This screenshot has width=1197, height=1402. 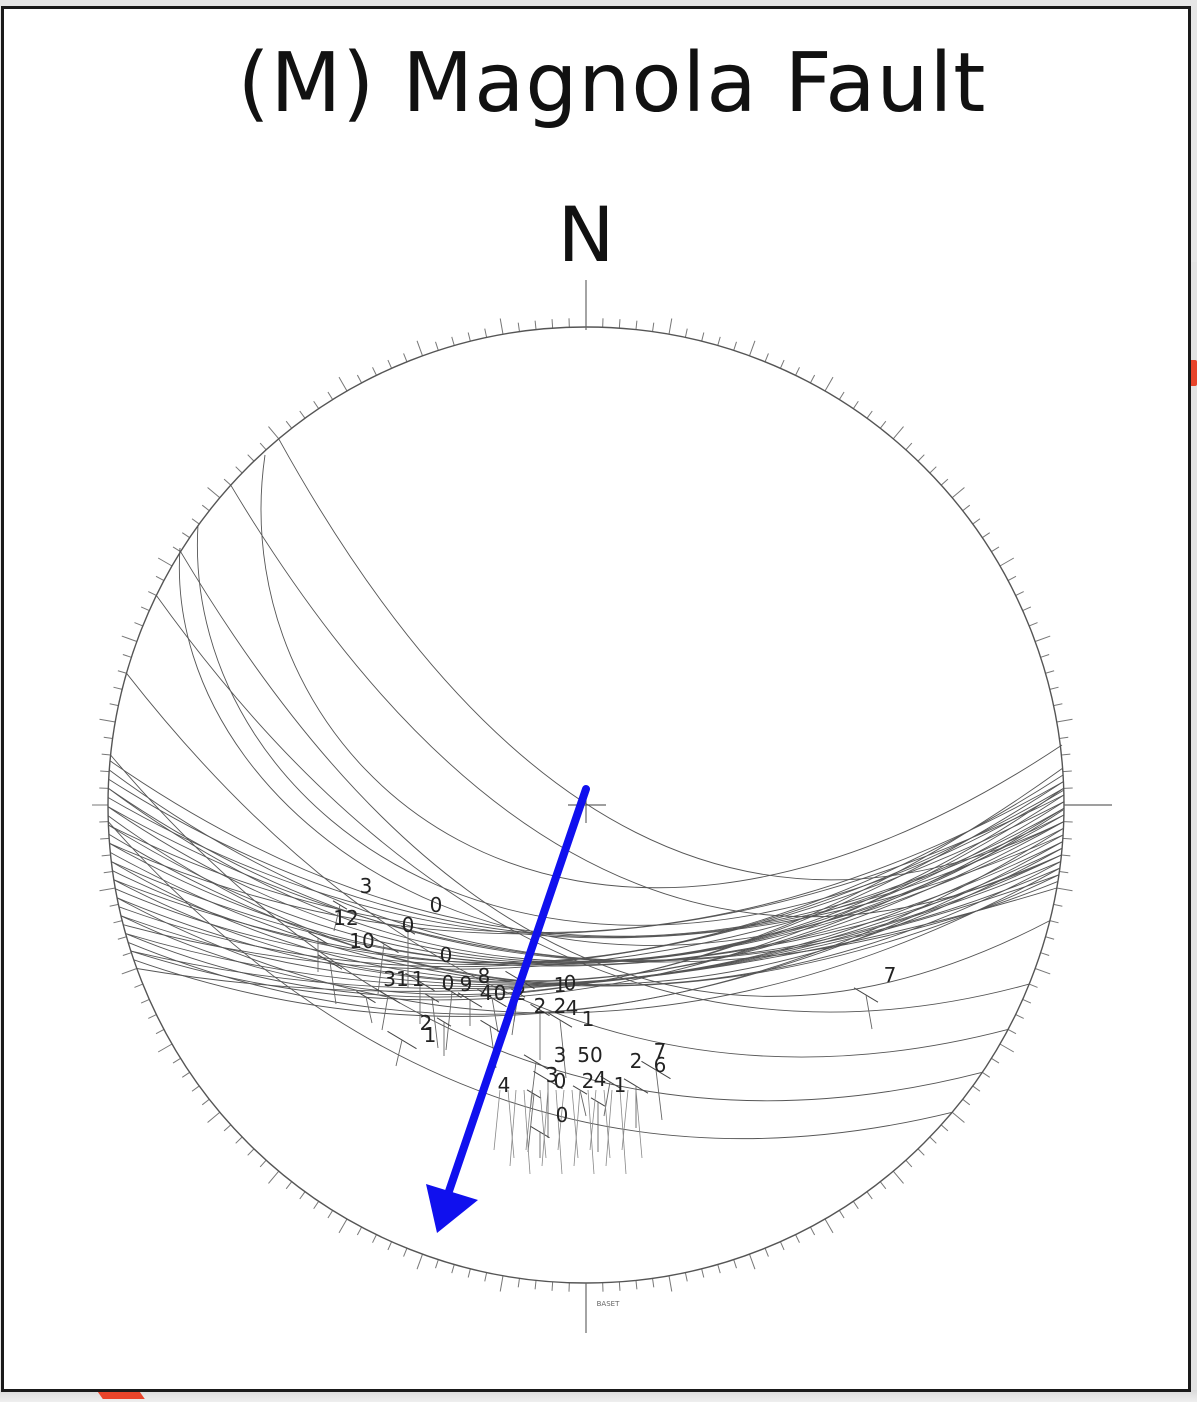 What do you see at coordinates (366, 886) in the screenshot?
I see `plane-label: 3` at bounding box center [366, 886].